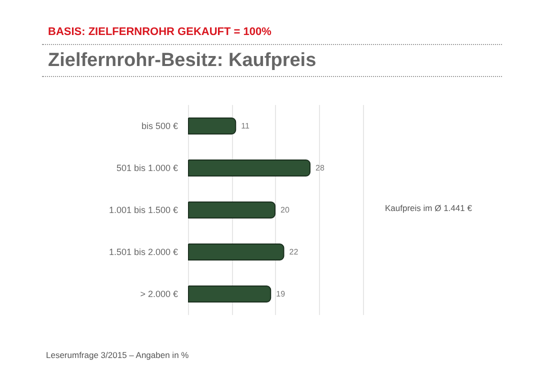  Describe the element at coordinates (245, 126) in the screenshot. I see `data-label: 11` at that location.